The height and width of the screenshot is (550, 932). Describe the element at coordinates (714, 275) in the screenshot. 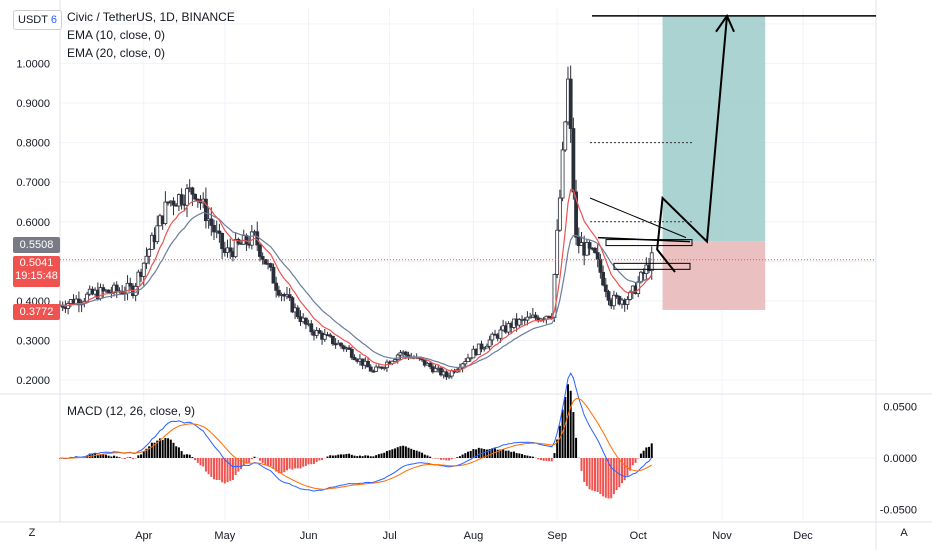

I see `loss-zone` at that location.